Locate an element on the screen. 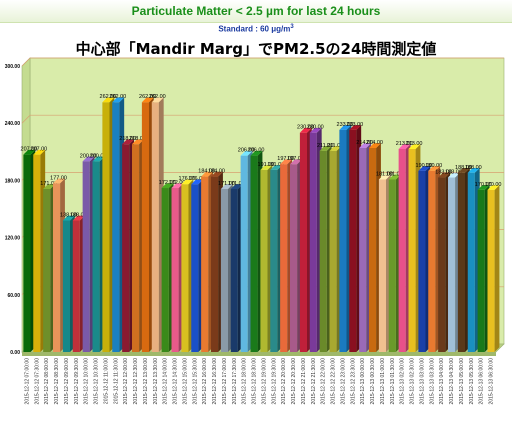  bar-value-label: 176.00 is located at coordinates (187, 179).